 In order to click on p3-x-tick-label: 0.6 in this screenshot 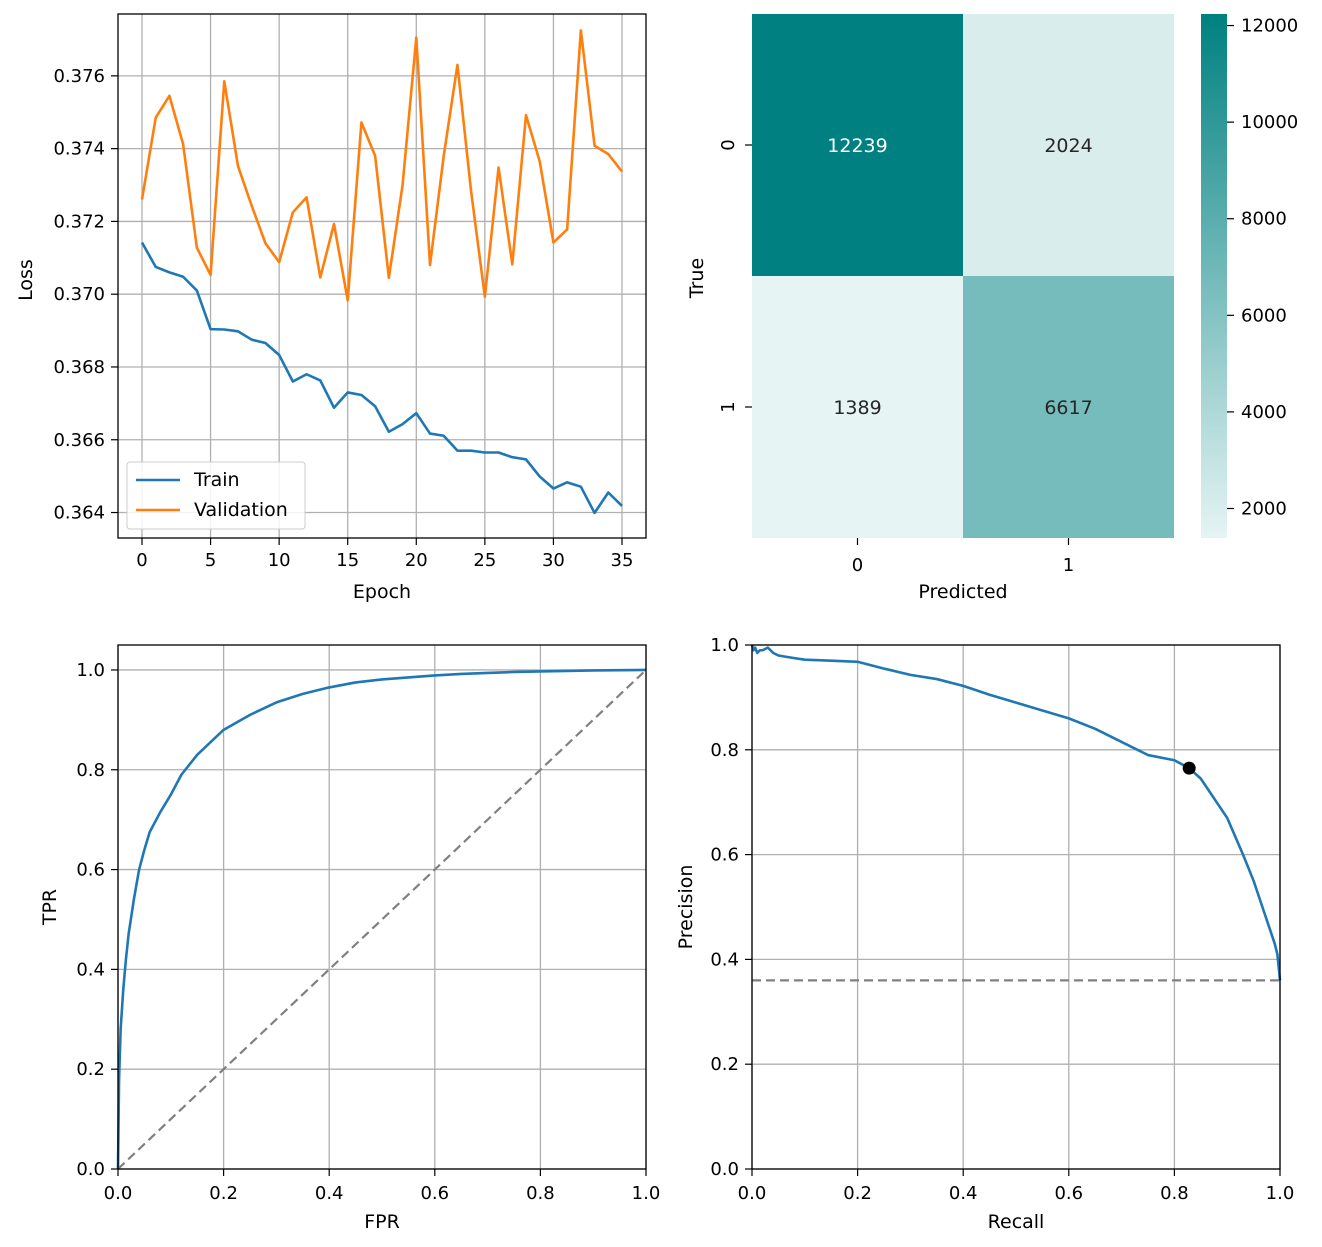, I will do `click(434, 1193)`.